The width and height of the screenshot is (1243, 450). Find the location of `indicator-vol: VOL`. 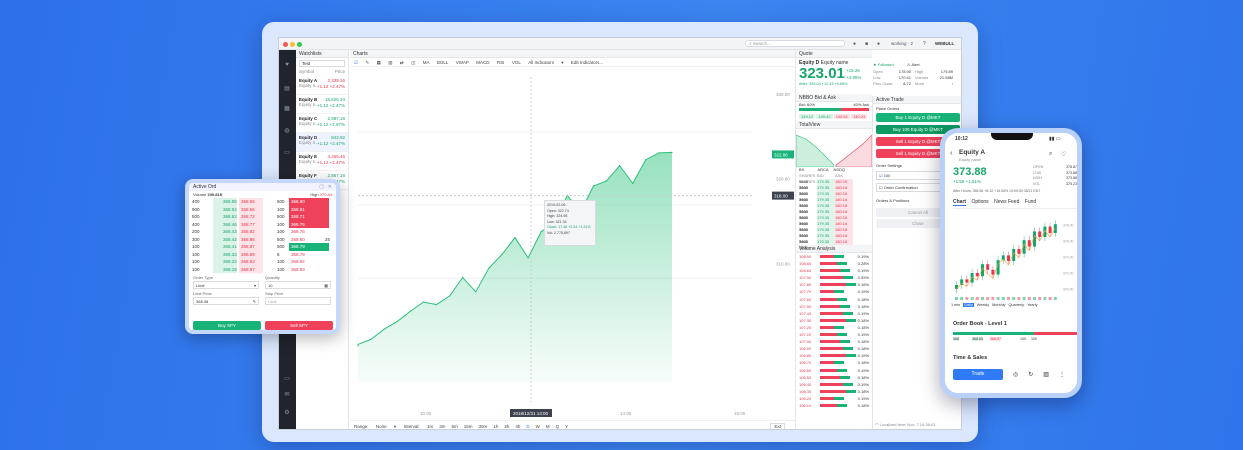

indicator-vol: VOL is located at coordinates (516, 62).